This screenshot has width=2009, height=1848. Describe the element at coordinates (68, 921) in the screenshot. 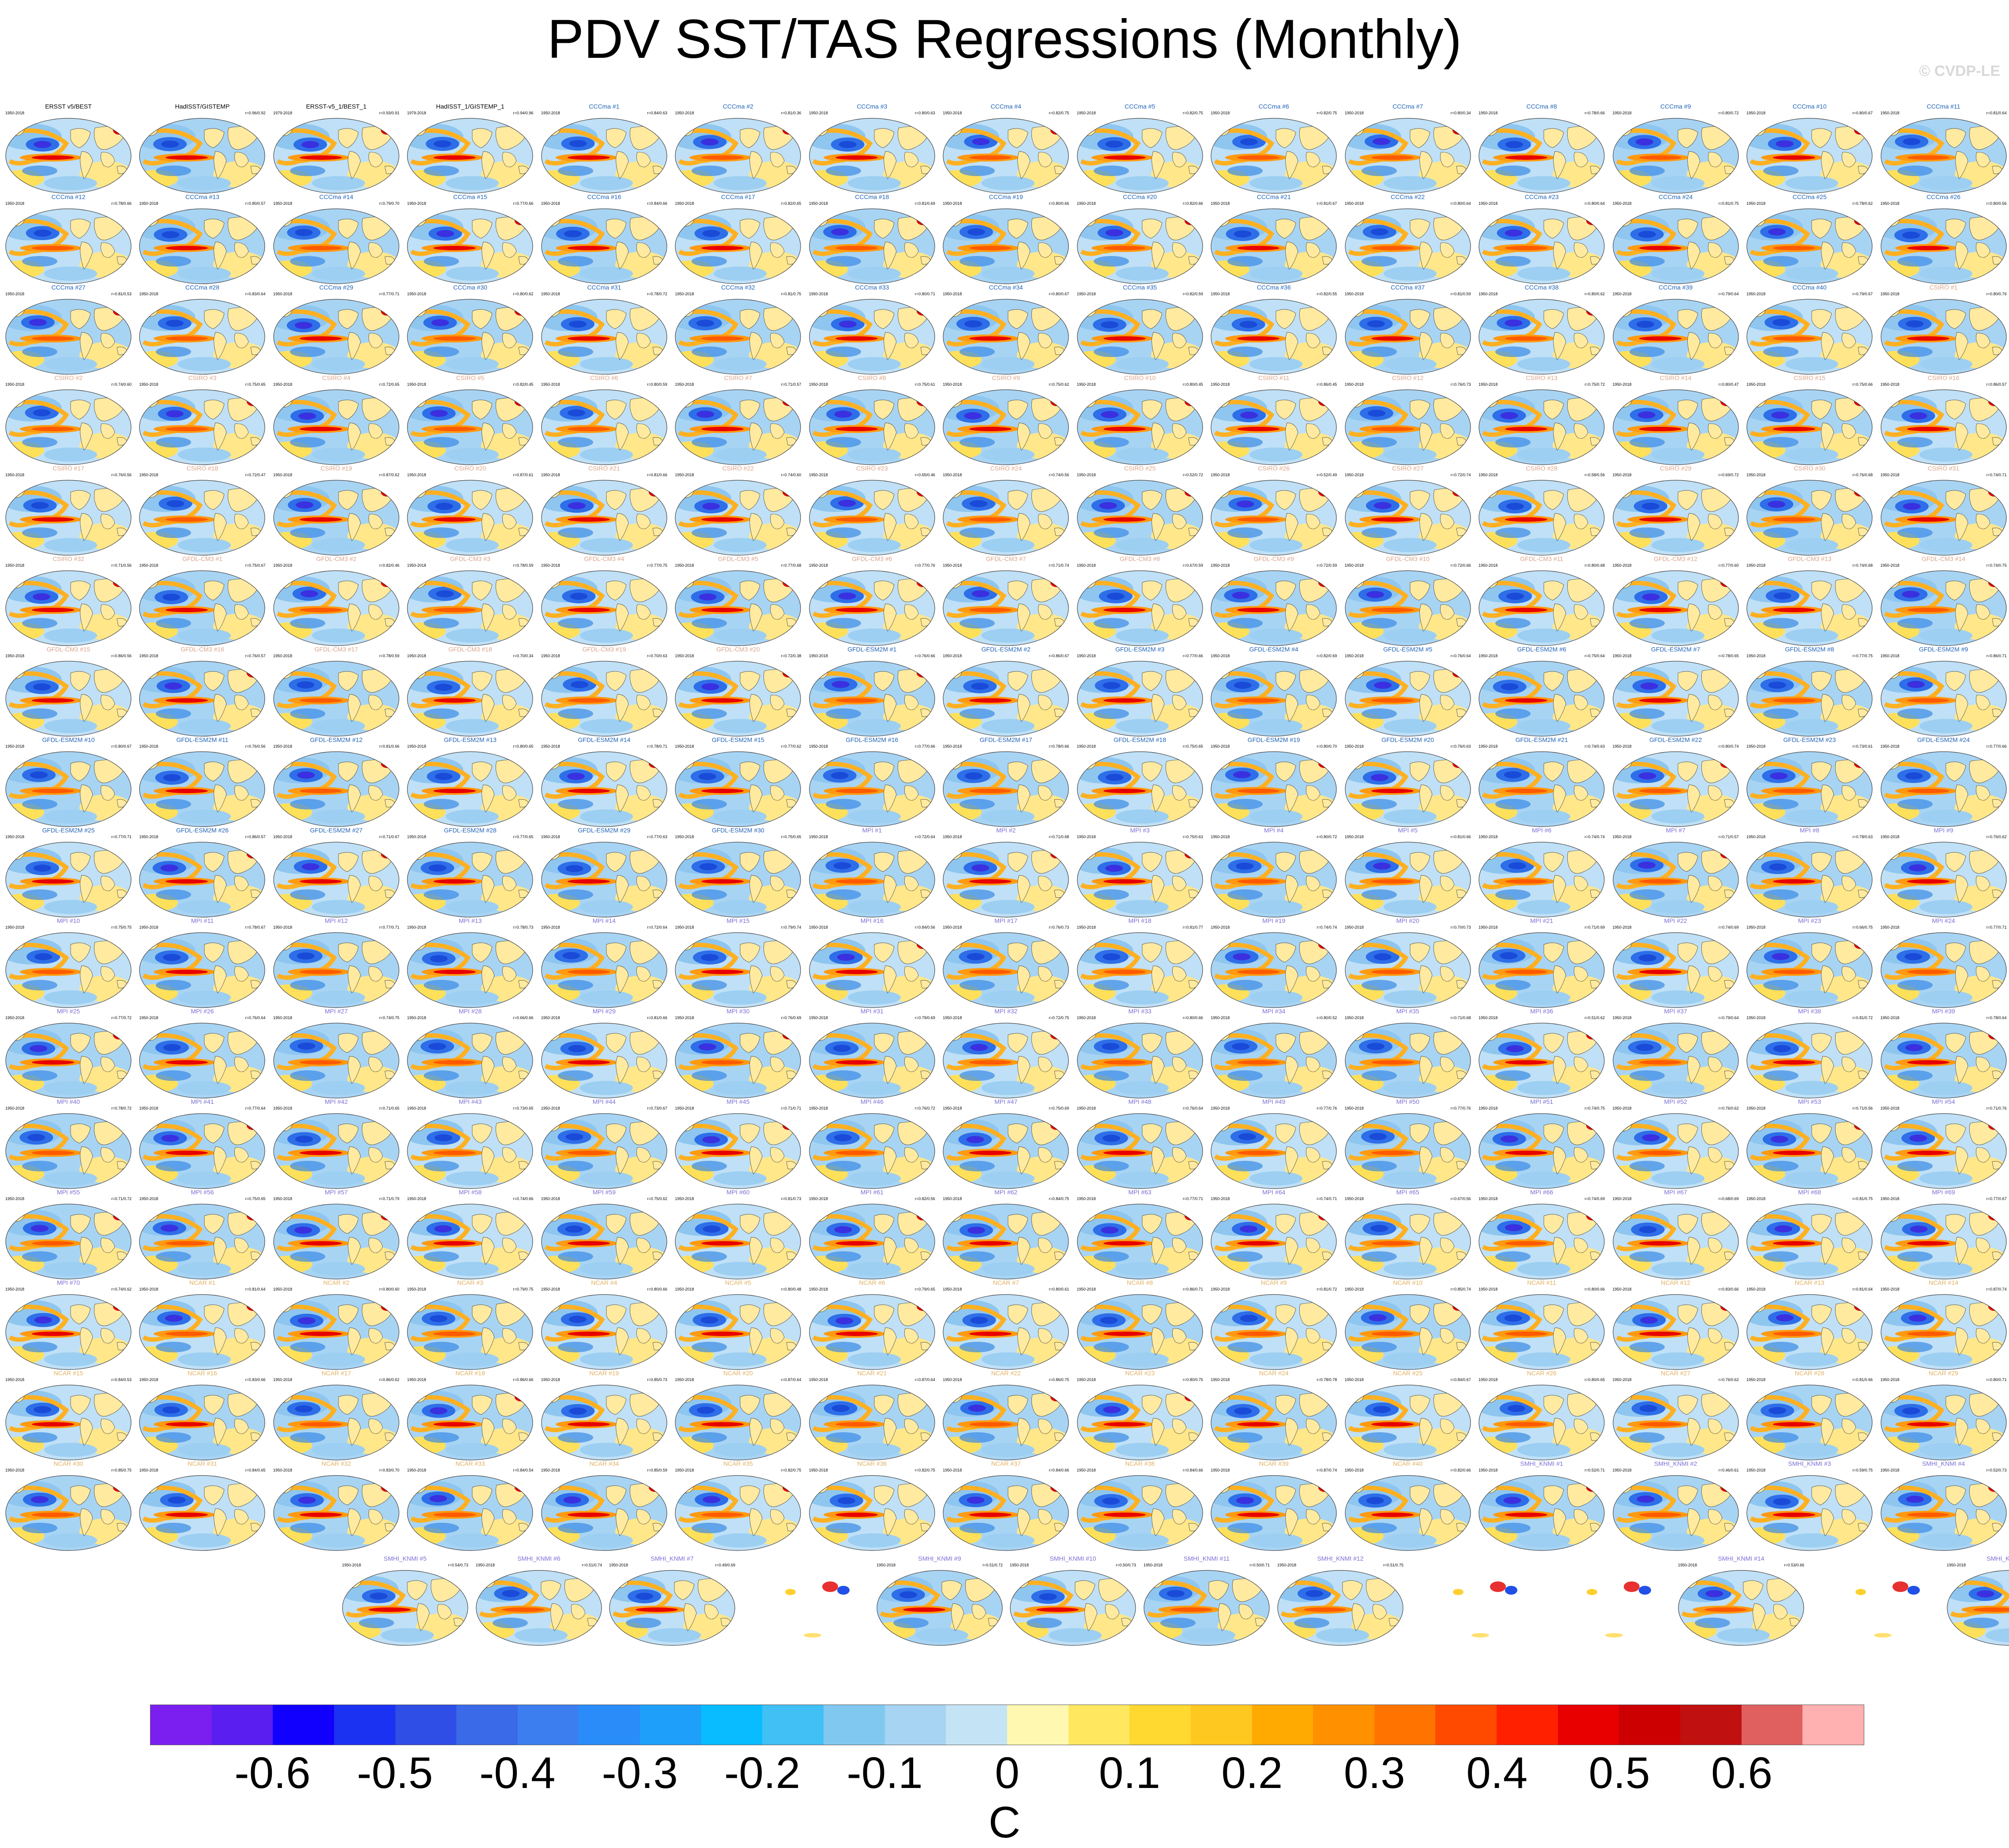

I see `panel-title: MPI #10` at that location.